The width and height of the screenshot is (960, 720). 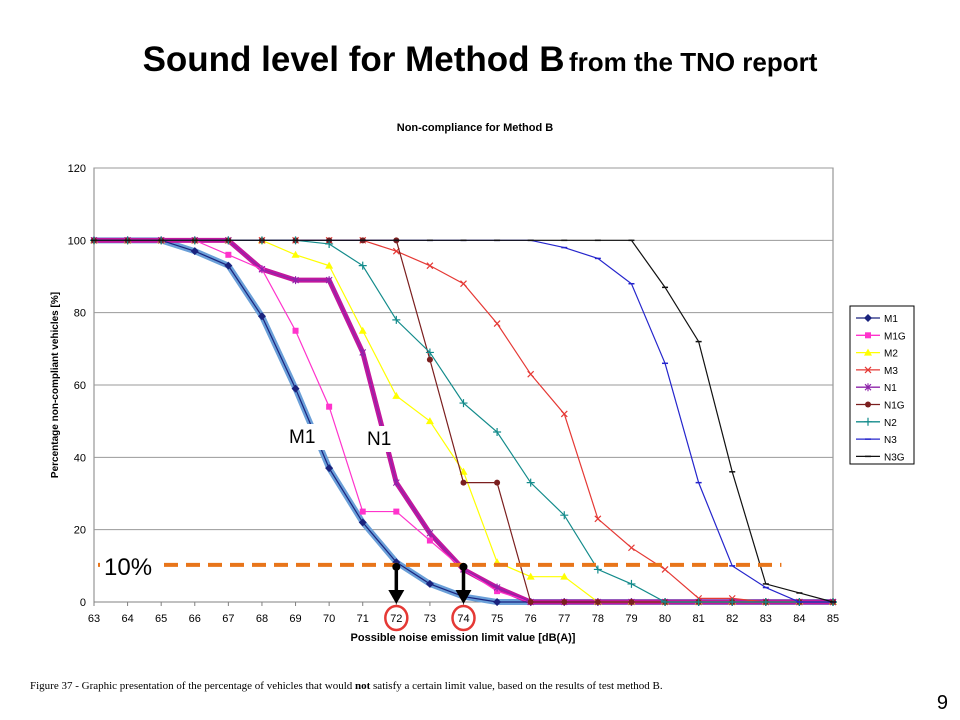 I want to click on y-axis-ticks: 0 20 40 60 80 100 120, so click(x=77, y=386).